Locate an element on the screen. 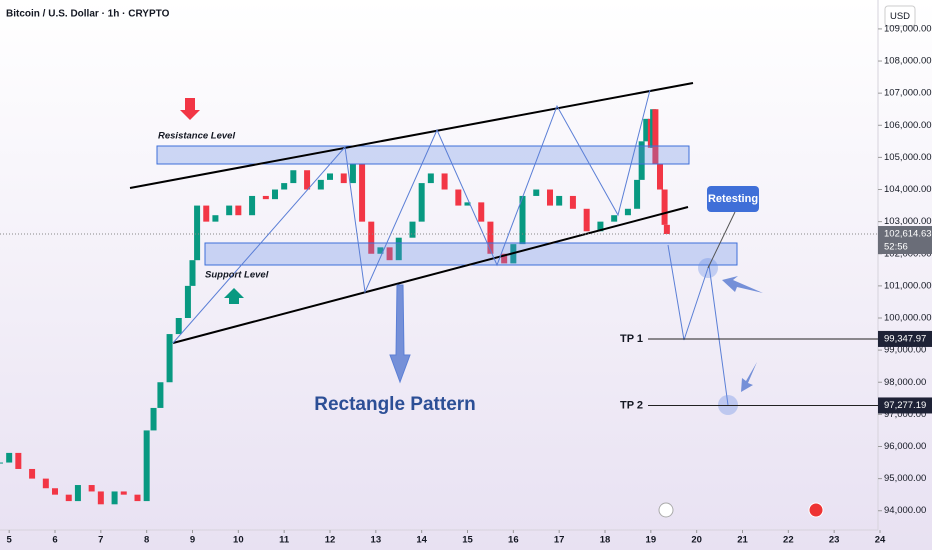  y-tick-label: 101,000.00 is located at coordinates (908, 285).